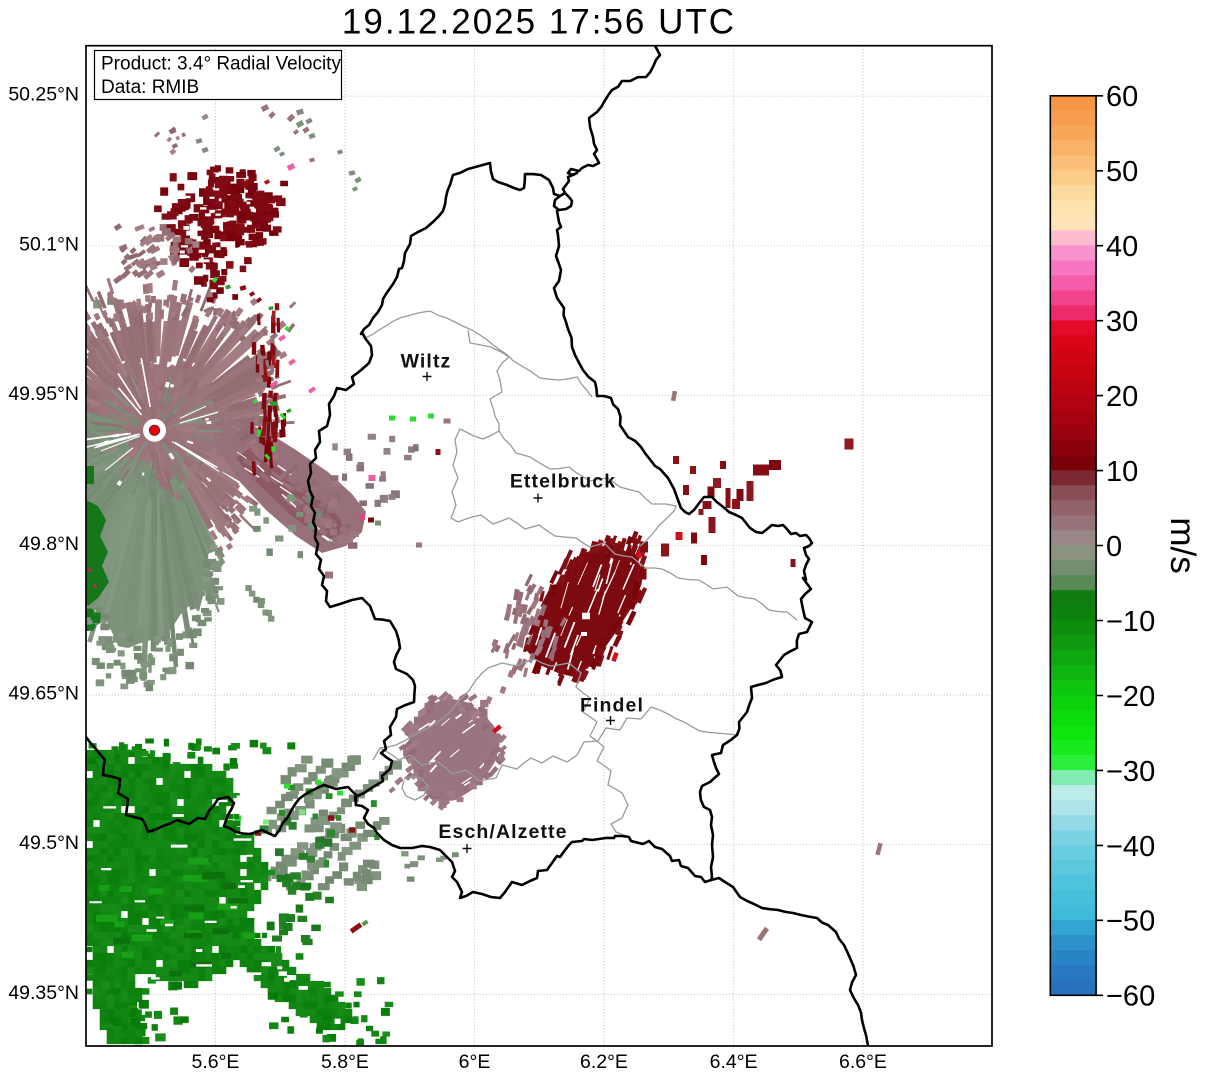 The image size is (1207, 1086). I want to click on svg-text: 49.35°N, so click(43, 993).